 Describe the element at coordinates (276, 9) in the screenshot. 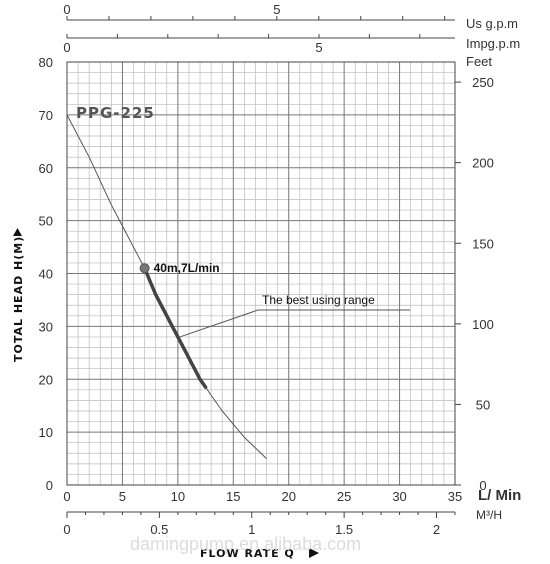

I see `top-usgpm-tick-label: 5` at that location.